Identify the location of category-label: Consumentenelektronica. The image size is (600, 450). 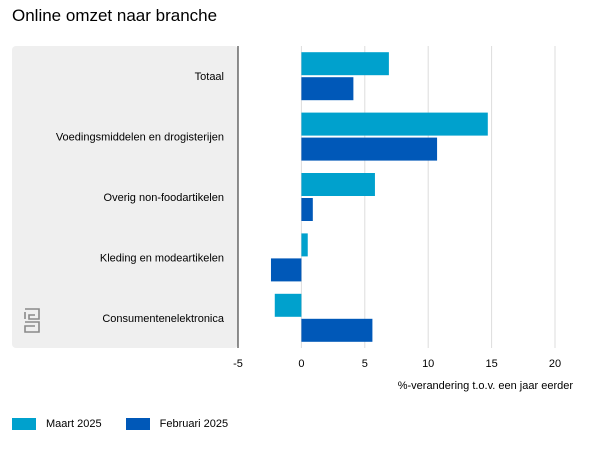
(163, 319).